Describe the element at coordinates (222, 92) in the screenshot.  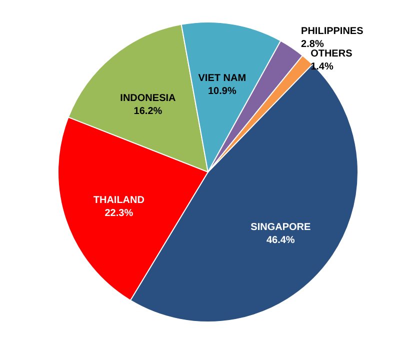
I see `data-label: 10.9%` at that location.